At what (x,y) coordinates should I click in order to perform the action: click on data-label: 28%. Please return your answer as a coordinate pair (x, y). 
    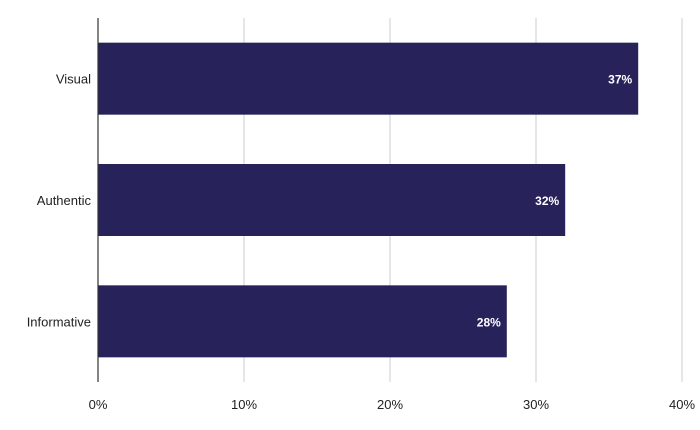
    Looking at the image, I should click on (489, 322).